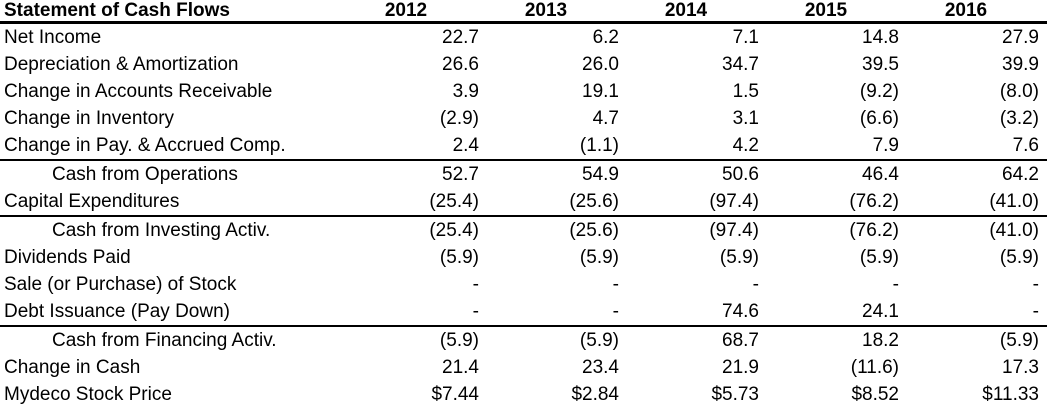 The width and height of the screenshot is (1047, 408). Describe the element at coordinates (173, 11) in the screenshot. I see `table-title: Statement of Cash Flows` at that location.